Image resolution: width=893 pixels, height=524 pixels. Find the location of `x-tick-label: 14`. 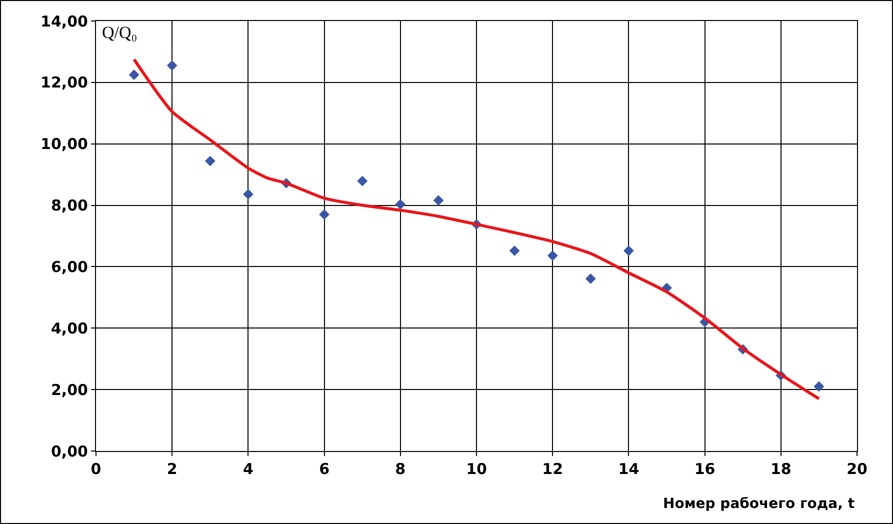

x-tick-label: 14 is located at coordinates (629, 469).